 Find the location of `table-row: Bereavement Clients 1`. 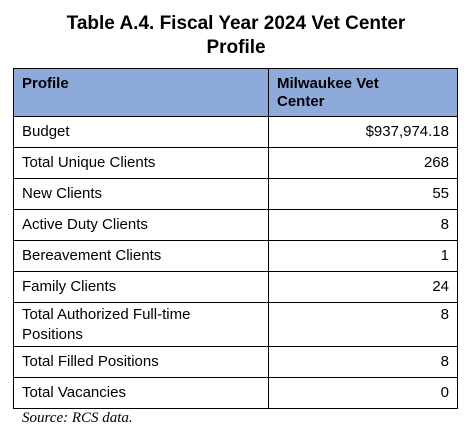

table-row: Bereavement Clients 1 is located at coordinates (235, 256).